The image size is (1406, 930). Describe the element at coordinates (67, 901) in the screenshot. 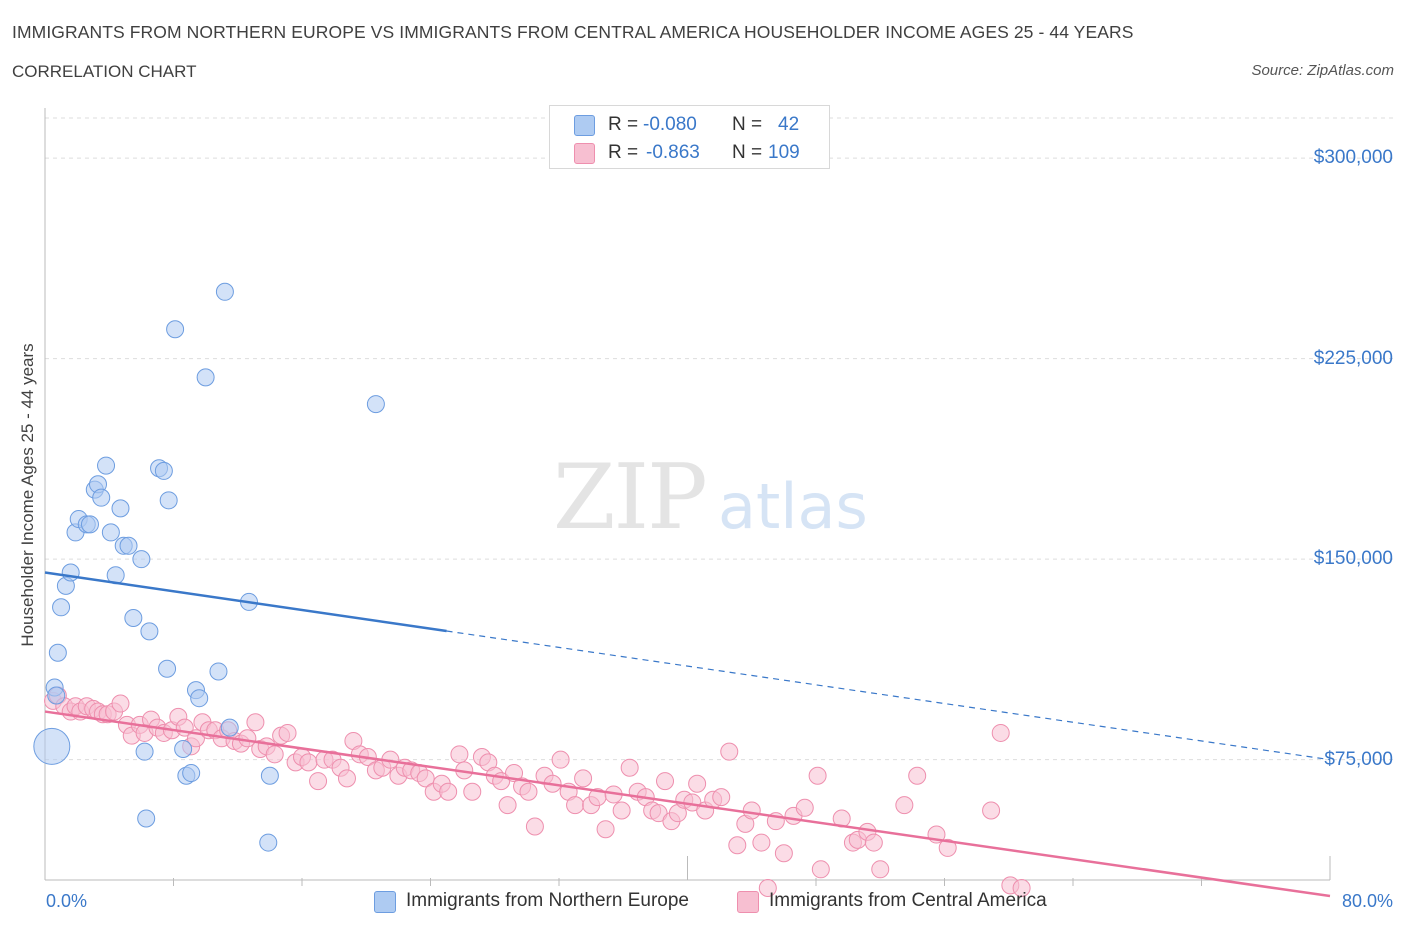

I see `x-tick-label-min: 0.0%` at that location.